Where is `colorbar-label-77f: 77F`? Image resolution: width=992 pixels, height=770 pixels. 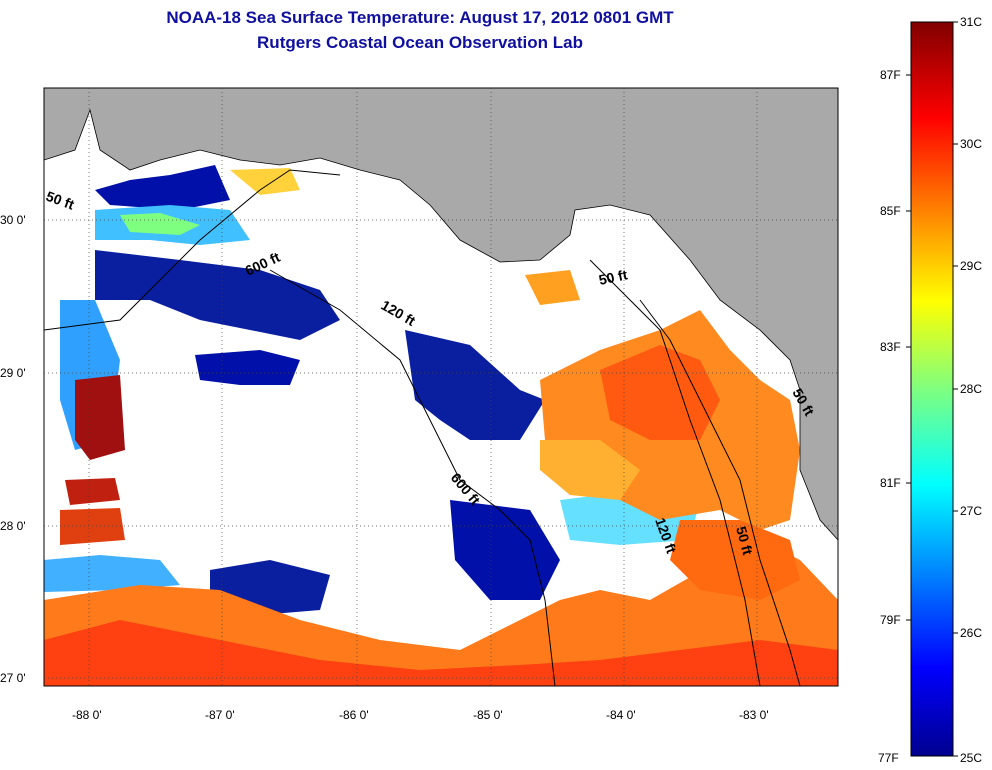 colorbar-label-77f: 77F is located at coordinates (888, 758).